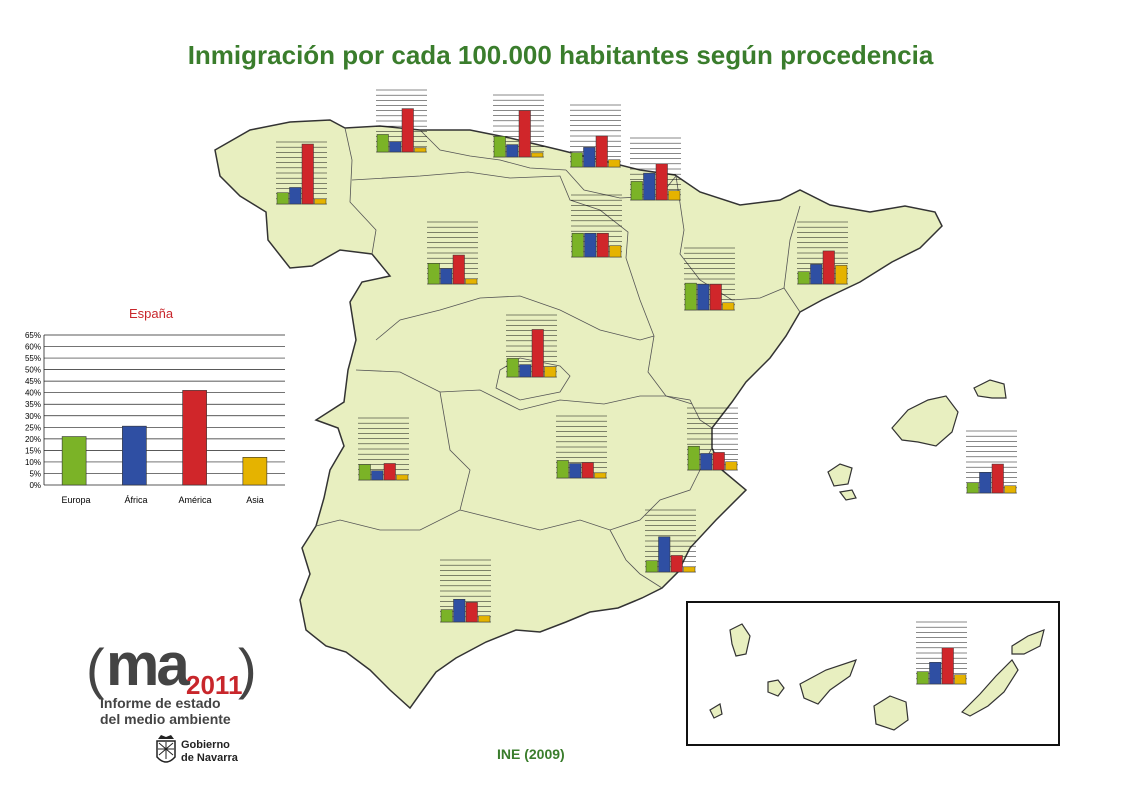 The width and height of the screenshot is (1121, 793). What do you see at coordinates (194, 438) in the screenshot?
I see `bar-américa` at bounding box center [194, 438].